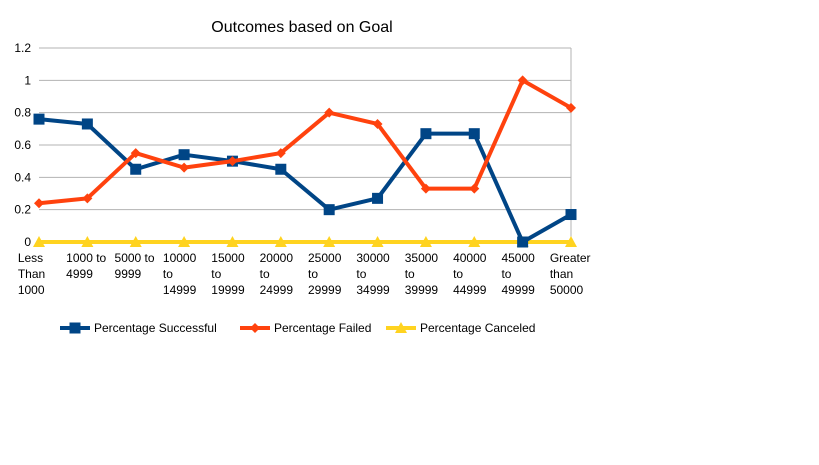 The image size is (819, 465). I want to click on x-tick-label: 15000 to 19999, so click(228, 274).